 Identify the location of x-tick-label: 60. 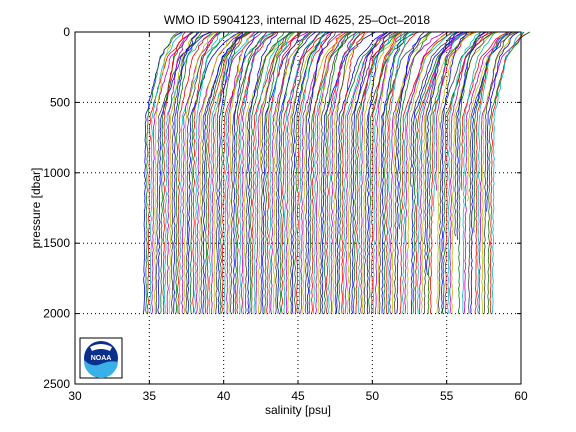
(521, 396).